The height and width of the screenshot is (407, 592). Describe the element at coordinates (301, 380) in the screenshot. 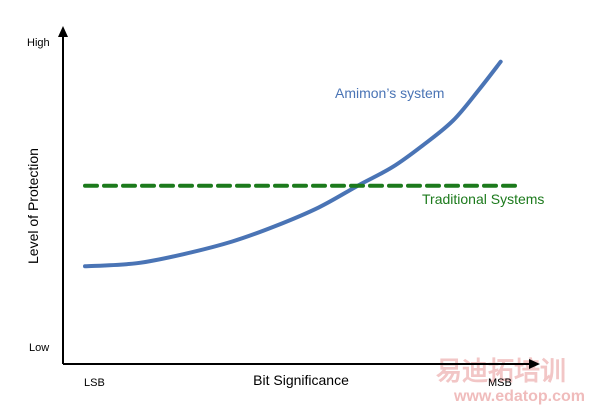

I see `x-axis-title: Bit Significance` at that location.